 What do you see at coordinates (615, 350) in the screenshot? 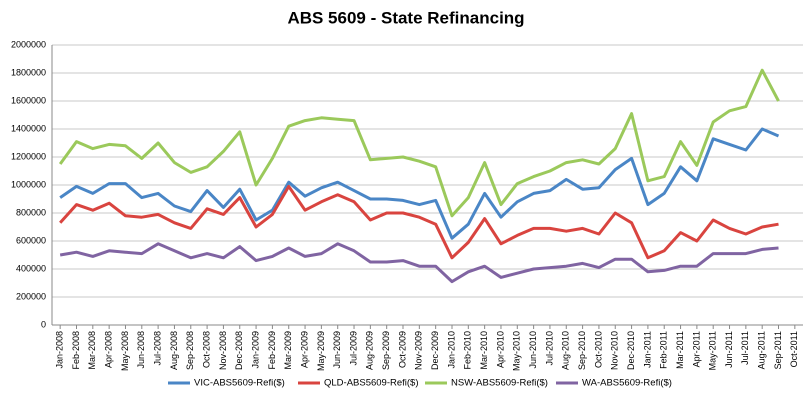
I see `x-tick-label: Nov-2010` at bounding box center [615, 350].